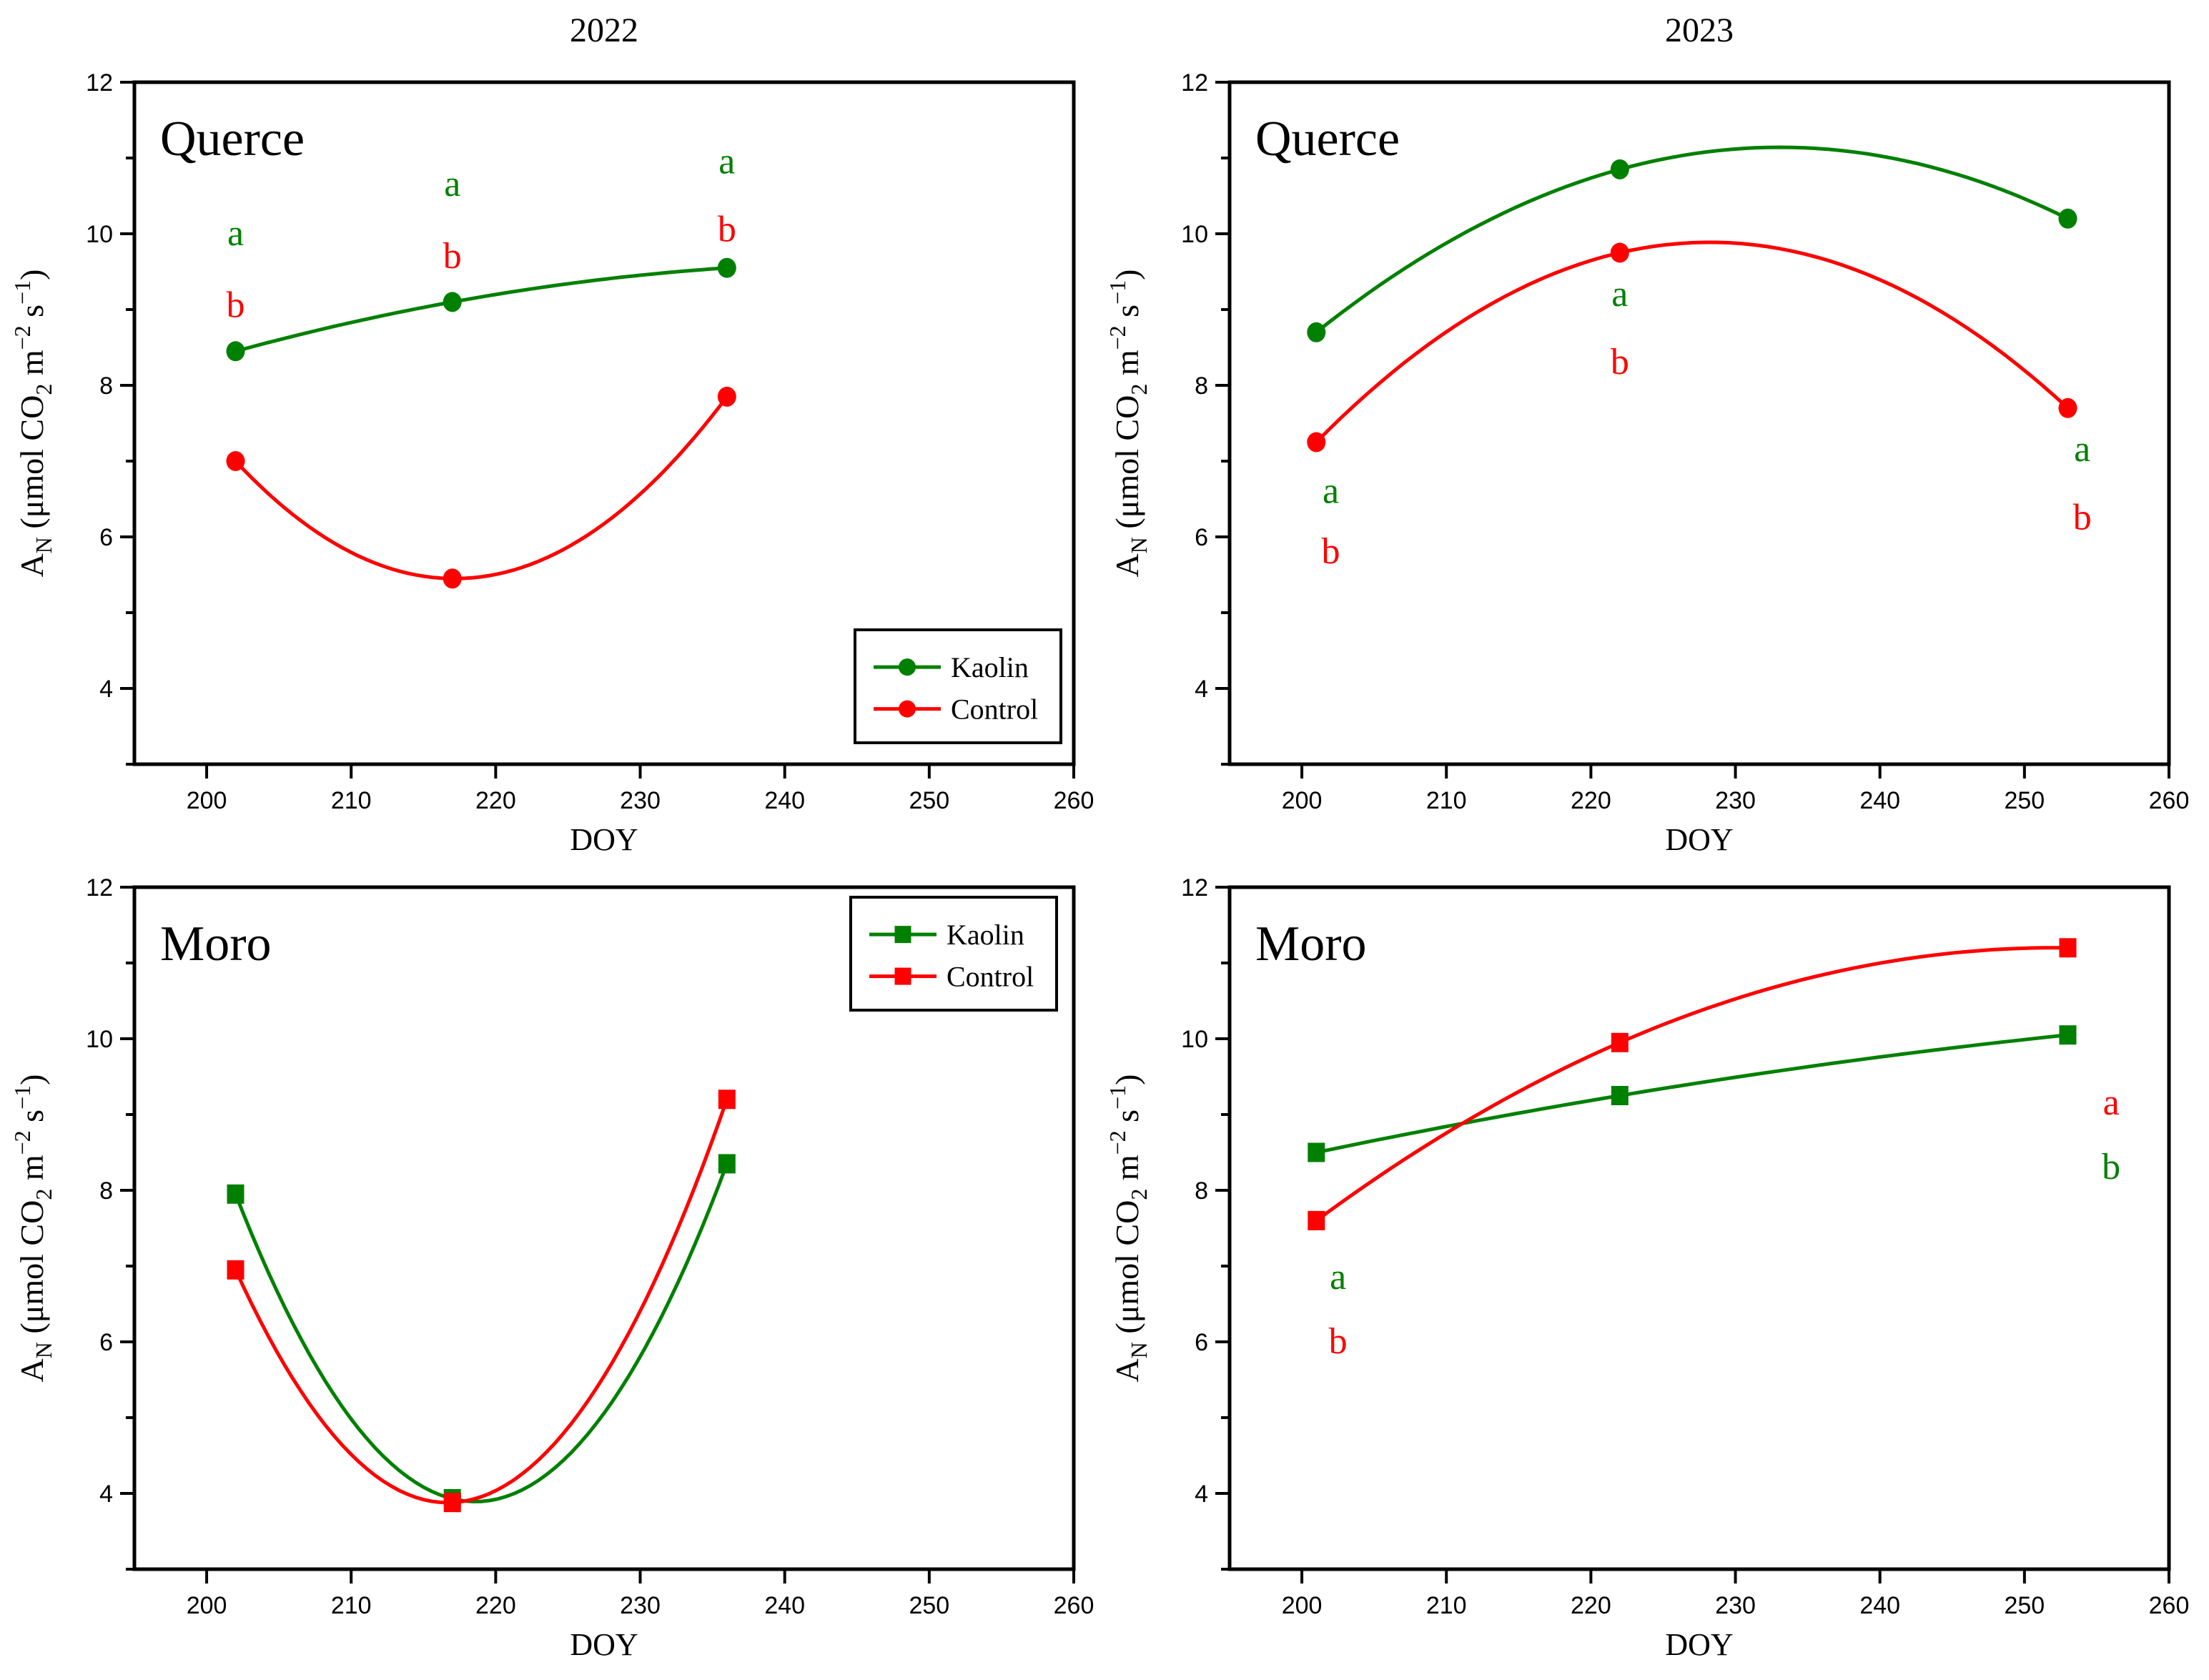  Describe the element at coordinates (991, 977) in the screenshot. I see `legend-label: Control` at that location.